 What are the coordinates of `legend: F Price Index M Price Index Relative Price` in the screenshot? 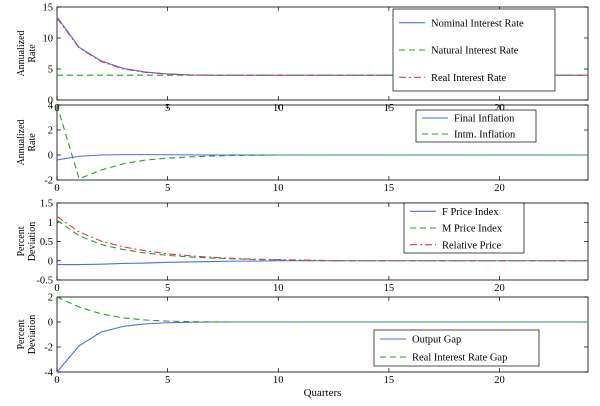 It's located at (464, 228).